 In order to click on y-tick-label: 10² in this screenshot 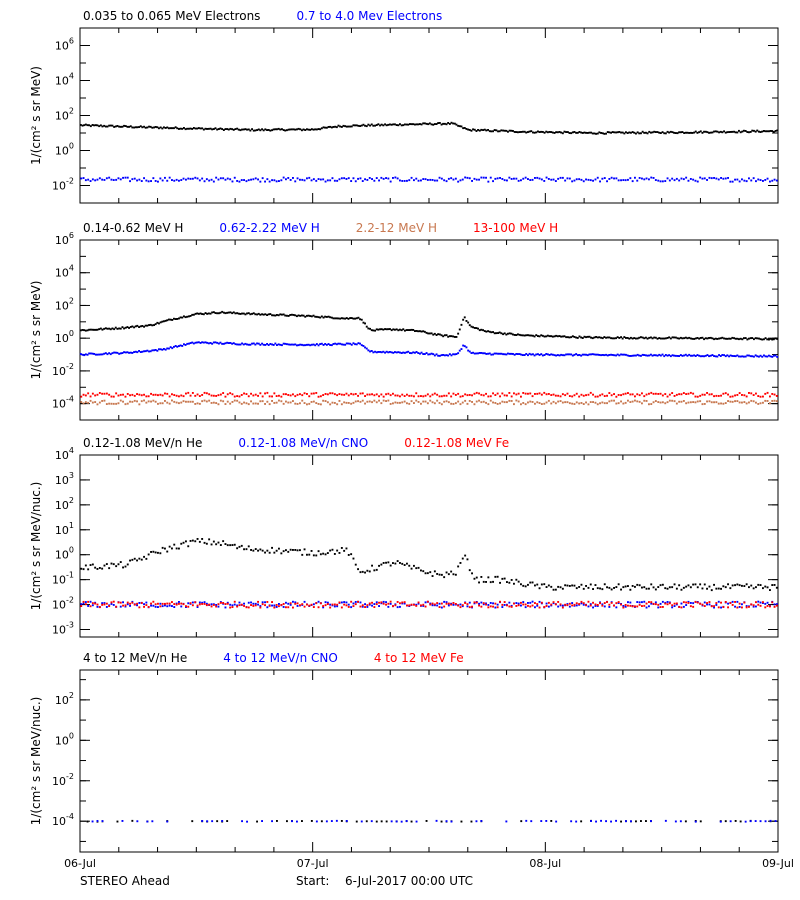, I will do `click(64, 115)`.